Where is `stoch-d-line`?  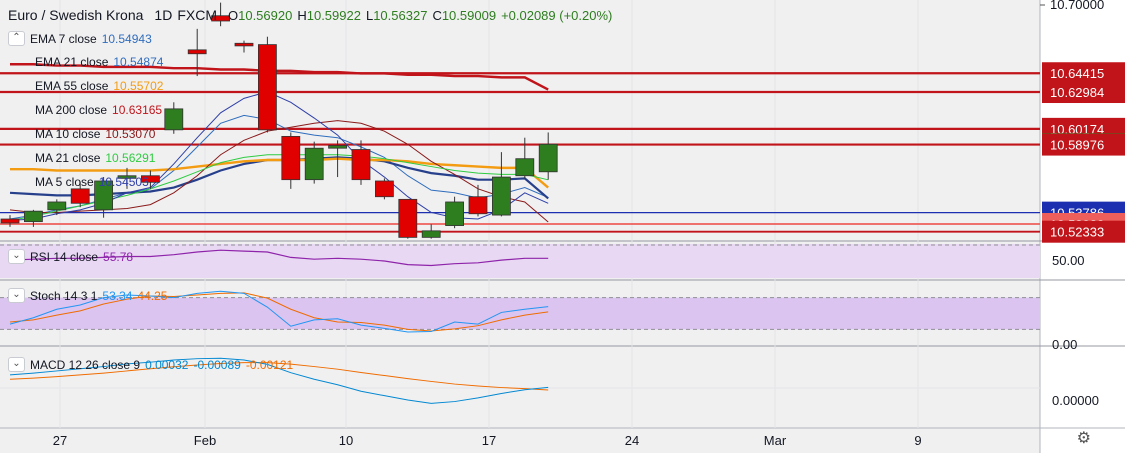 stoch-d-line is located at coordinates (279, 312).